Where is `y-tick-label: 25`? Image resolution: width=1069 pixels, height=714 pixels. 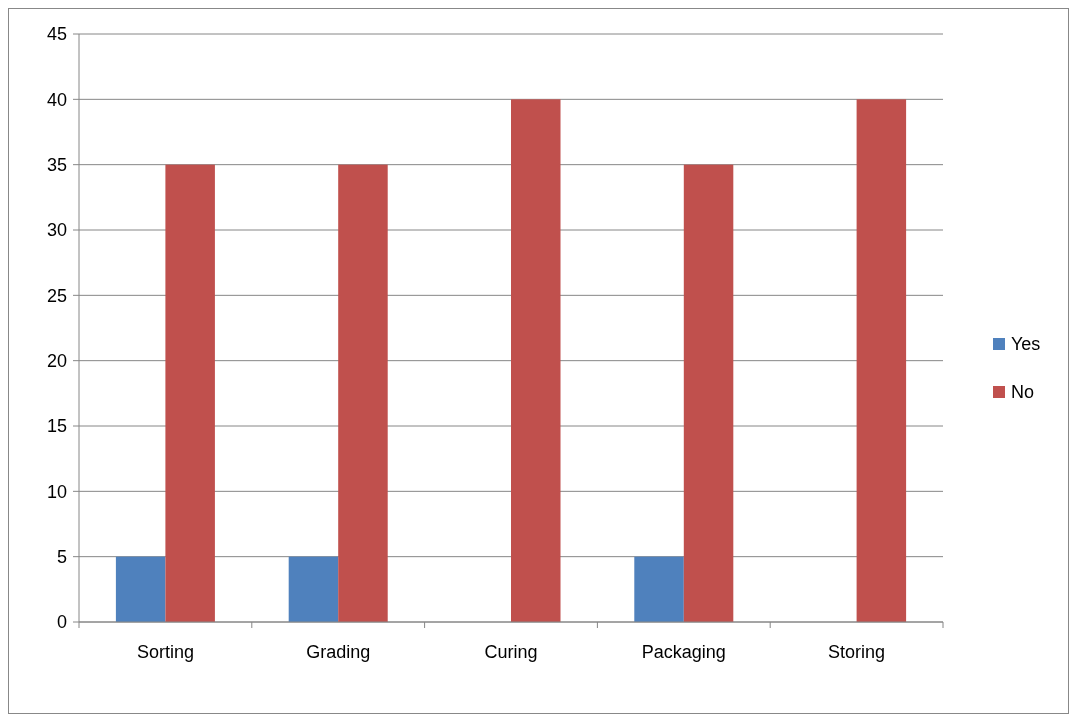
y-tick-label: 25 is located at coordinates (56, 295).